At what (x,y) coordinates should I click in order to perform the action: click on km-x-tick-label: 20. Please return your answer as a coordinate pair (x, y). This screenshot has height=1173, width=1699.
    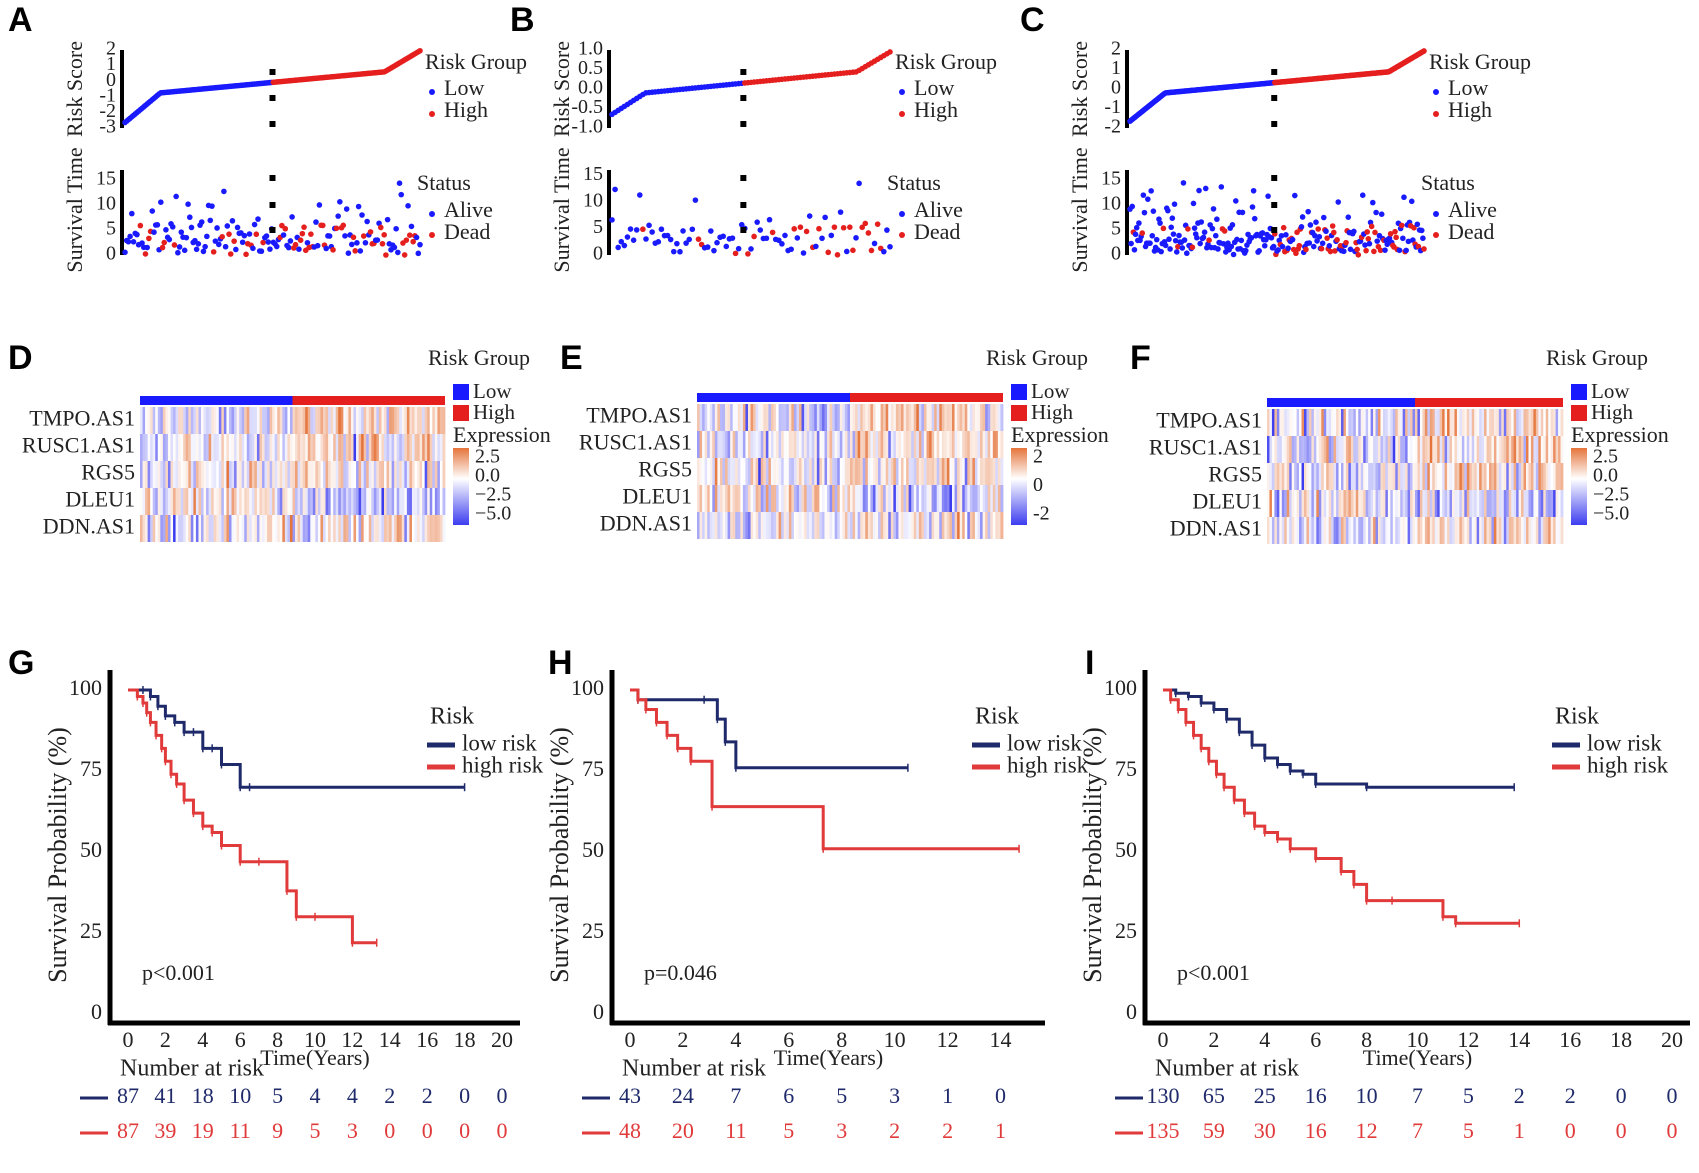
    Looking at the image, I should click on (502, 1039).